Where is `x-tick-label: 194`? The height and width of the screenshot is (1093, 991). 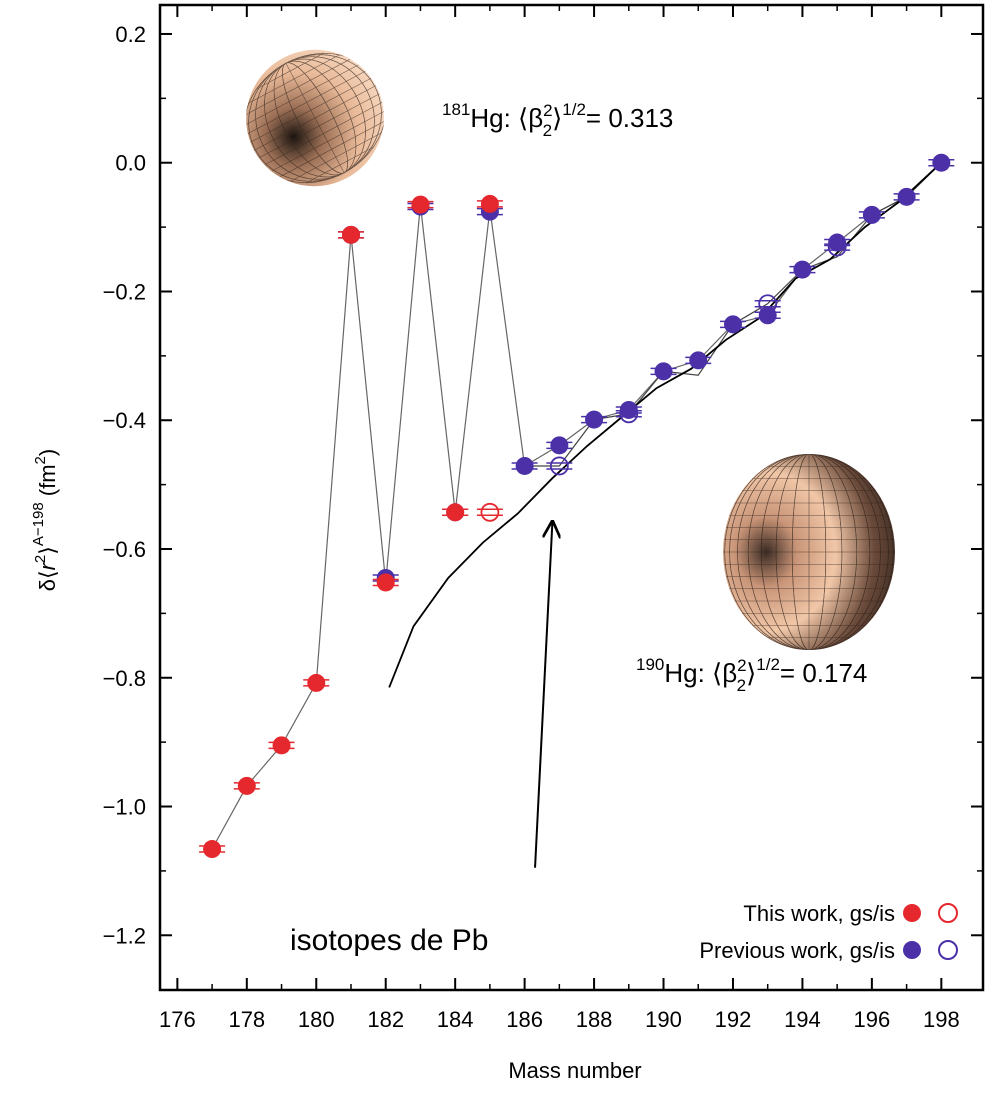
x-tick-label: 194 is located at coordinates (802, 1019).